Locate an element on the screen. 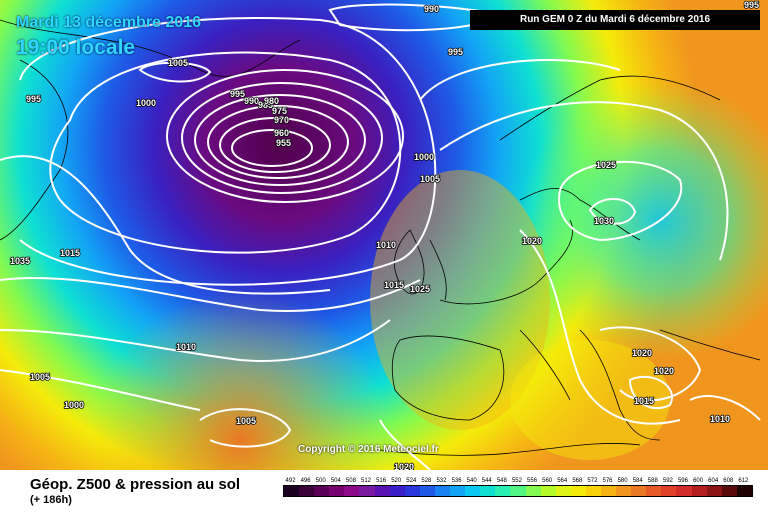  scale-label: 552 is located at coordinates (516, 481).